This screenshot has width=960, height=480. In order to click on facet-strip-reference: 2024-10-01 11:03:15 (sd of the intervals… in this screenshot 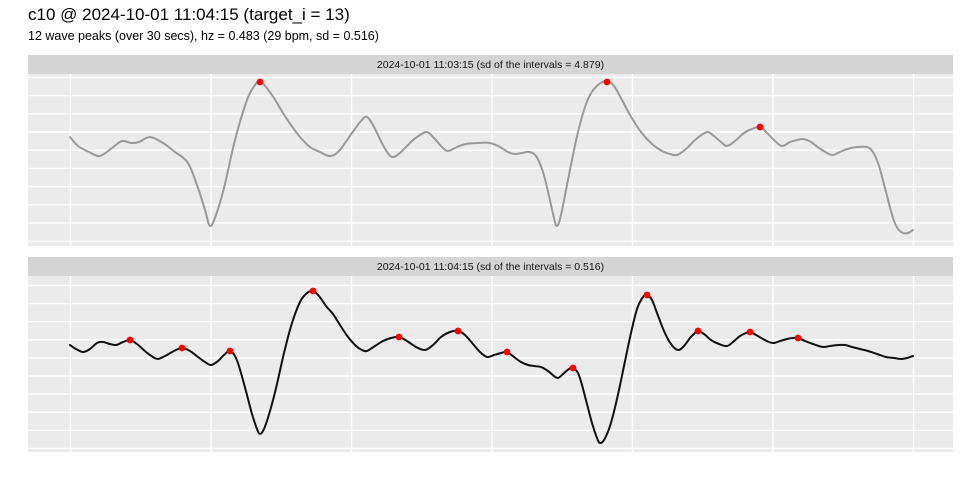, I will do `click(490, 64)`.